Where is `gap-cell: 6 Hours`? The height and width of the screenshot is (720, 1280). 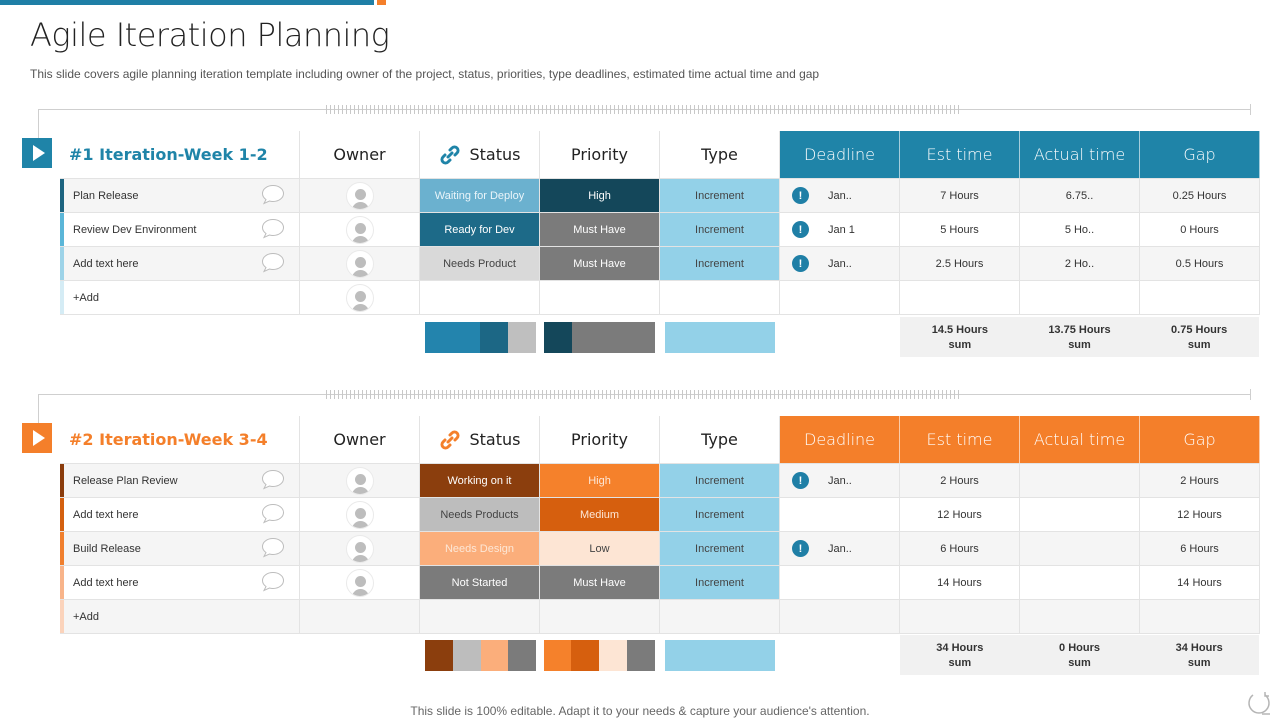
gap-cell: 6 Hours is located at coordinates (1200, 548).